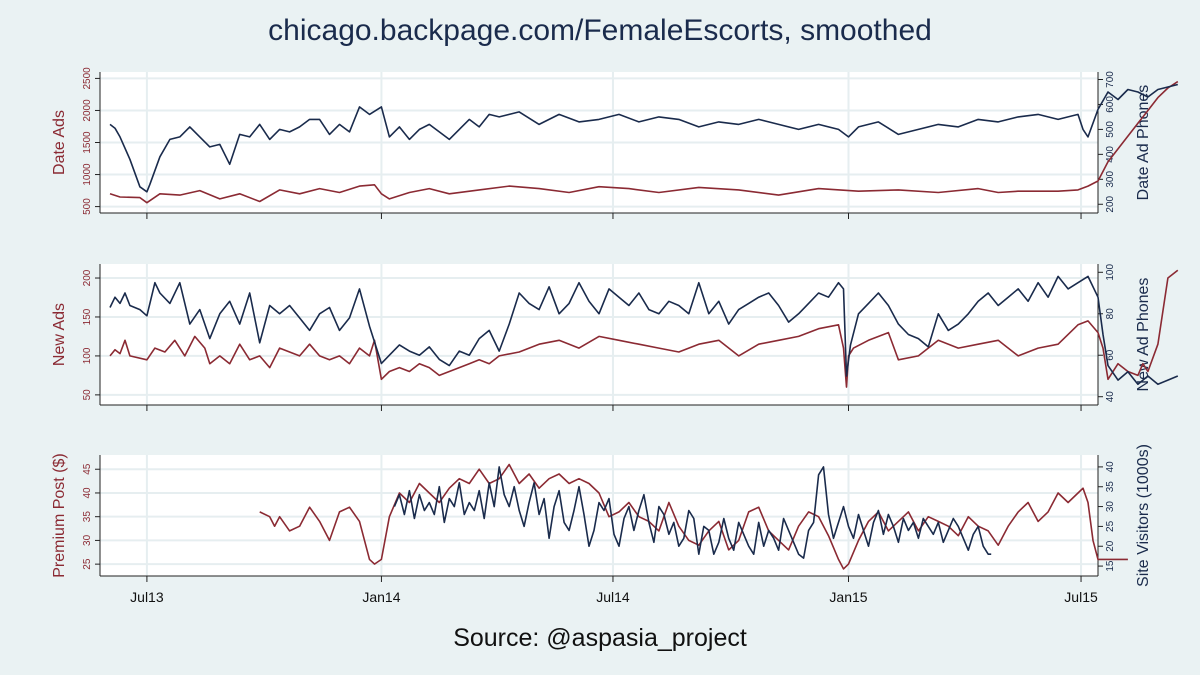 Image resolution: width=1200 pixels, height=675 pixels. I want to click on y-tick-label-left: 1500, so click(87, 142).